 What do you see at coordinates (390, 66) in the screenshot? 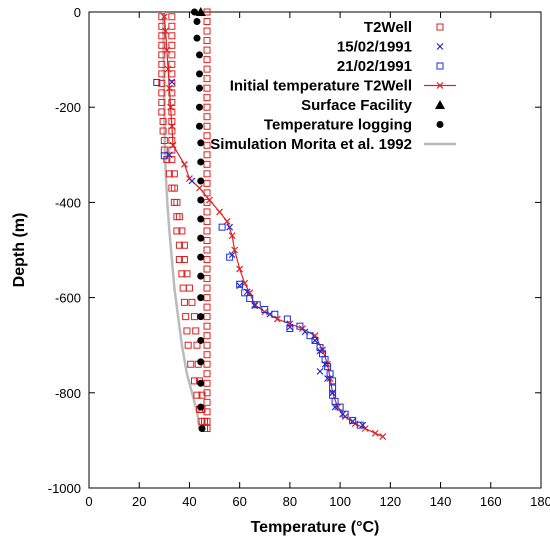
I see `legend-item: 21/02/1991` at bounding box center [390, 66].